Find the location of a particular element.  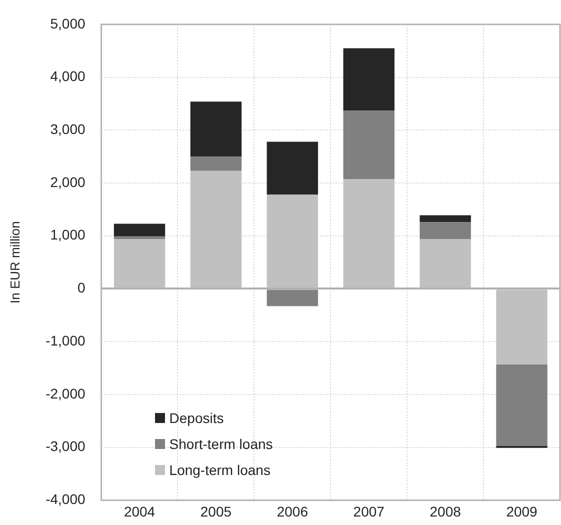

y-axis-title: In EUR million is located at coordinates (14, 262).